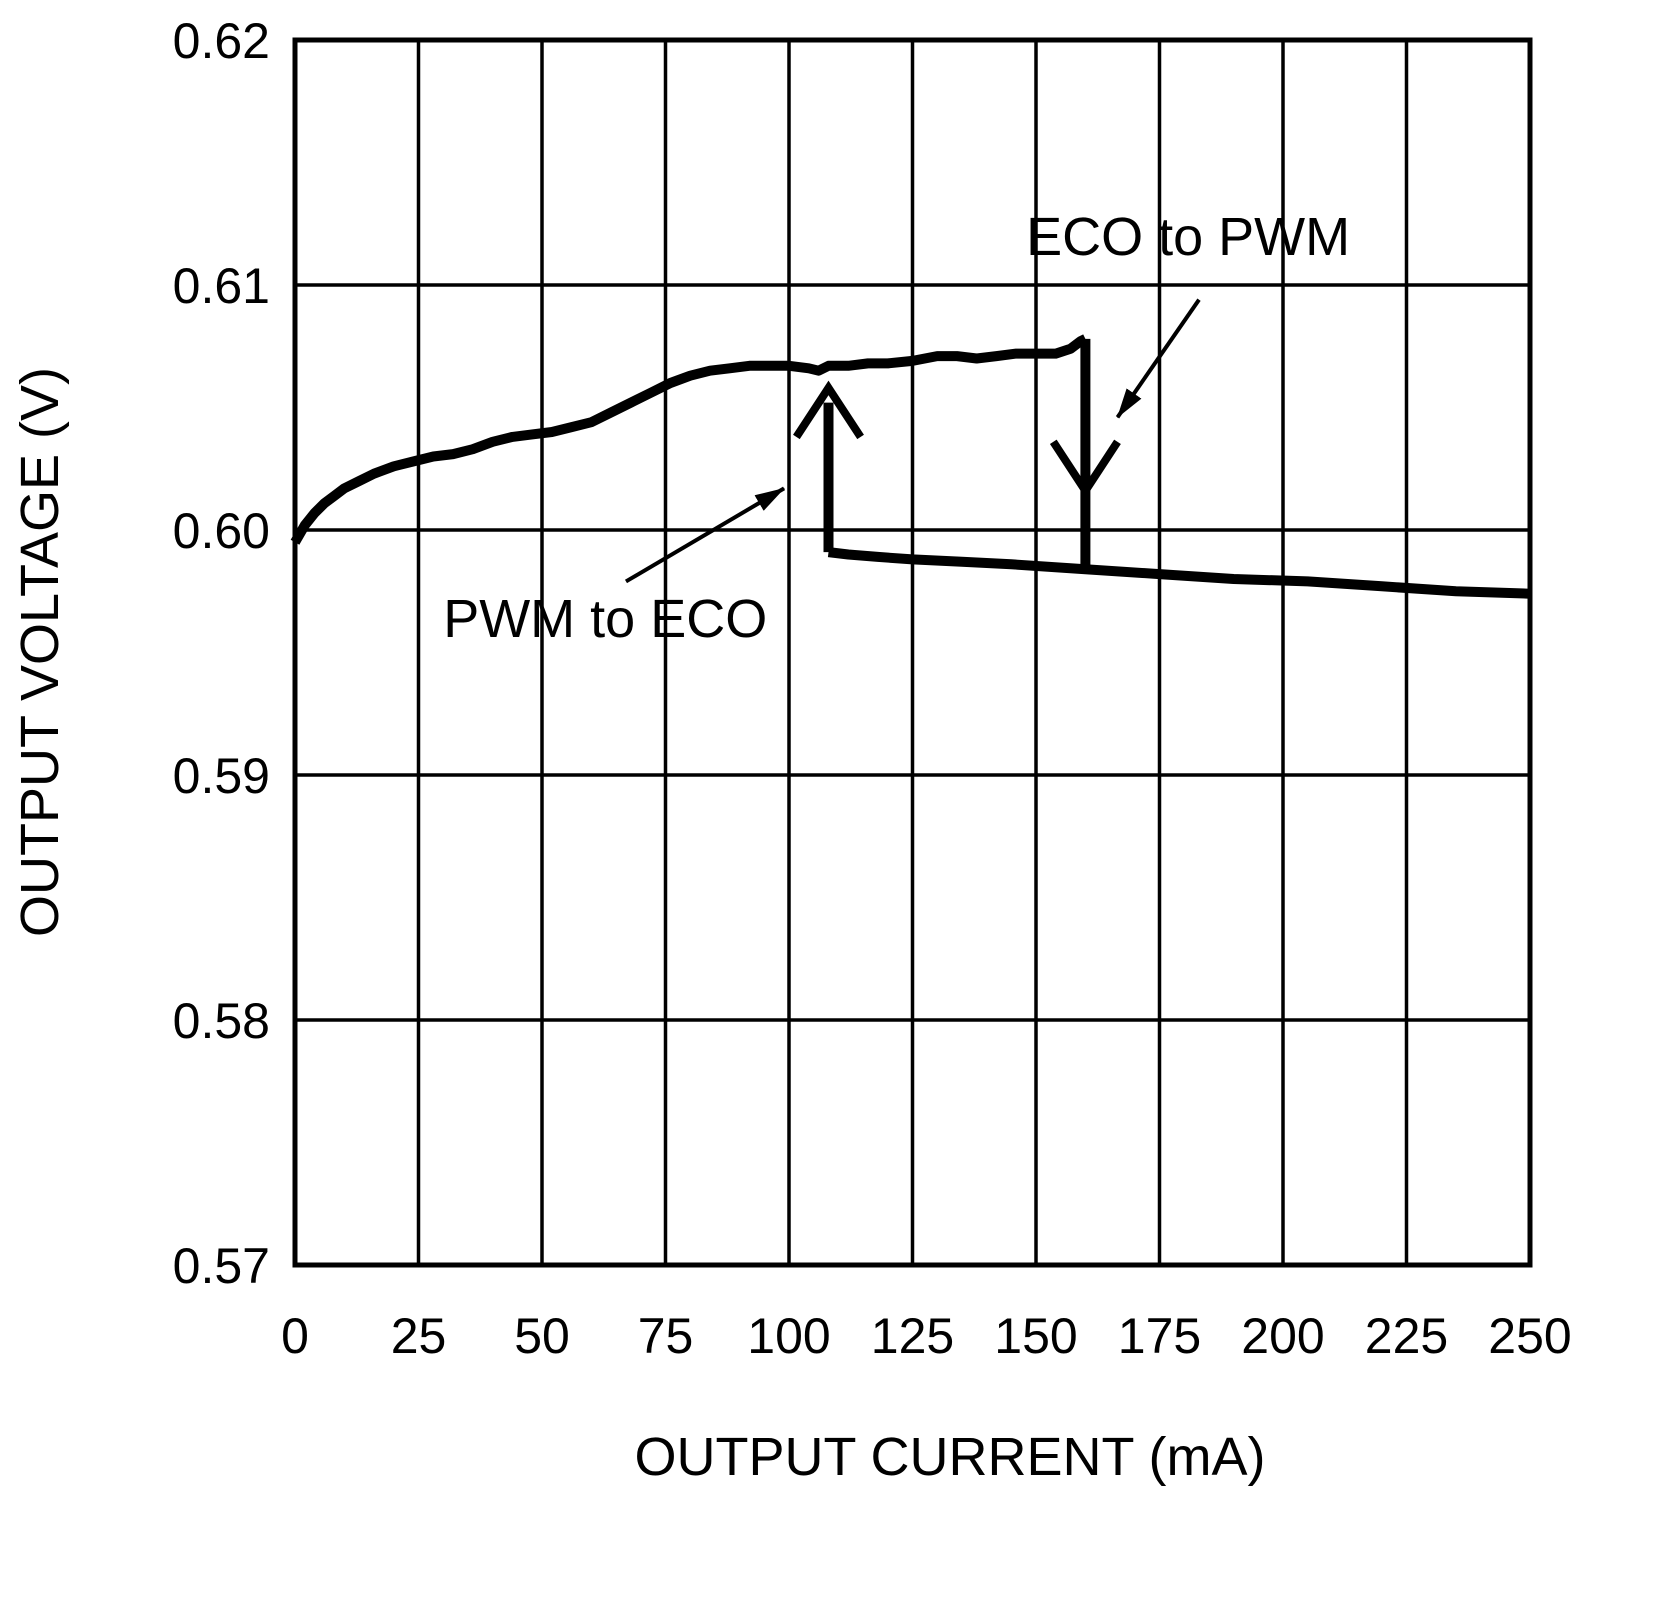 The image size is (1675, 1600). Describe the element at coordinates (221, 531) in the screenshot. I see `y-tick-label: 0.60` at that location.